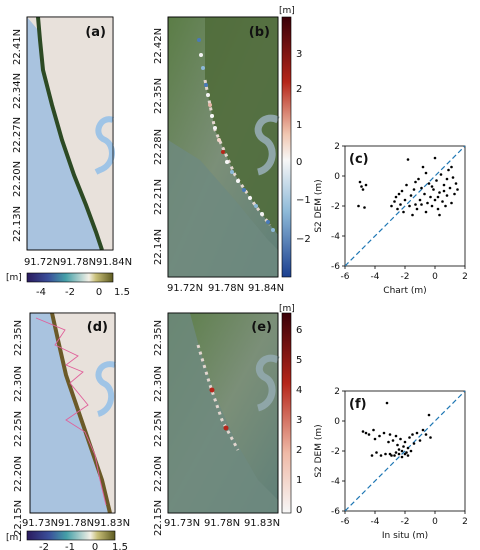 The image size is (480, 550). Describe the element at coordinates (337, 392) in the screenshot. I see `scatter-f-ytick-label: 2` at that location.